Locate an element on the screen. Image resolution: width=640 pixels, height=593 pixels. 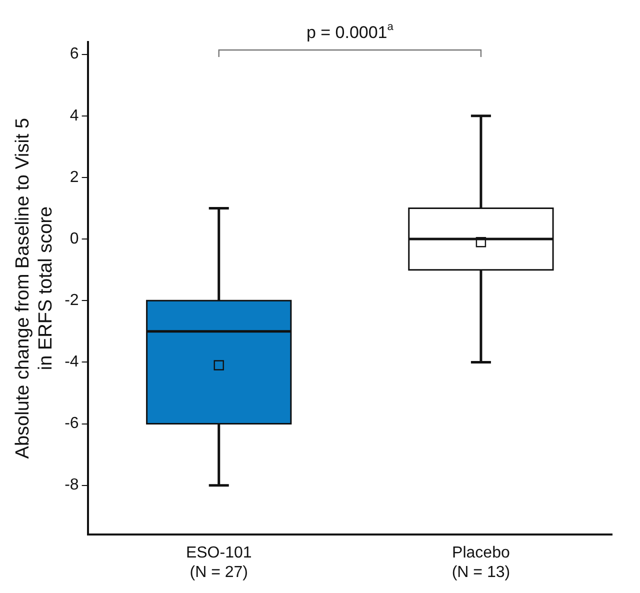
y-tick-label: -4 is located at coordinates (71, 362).